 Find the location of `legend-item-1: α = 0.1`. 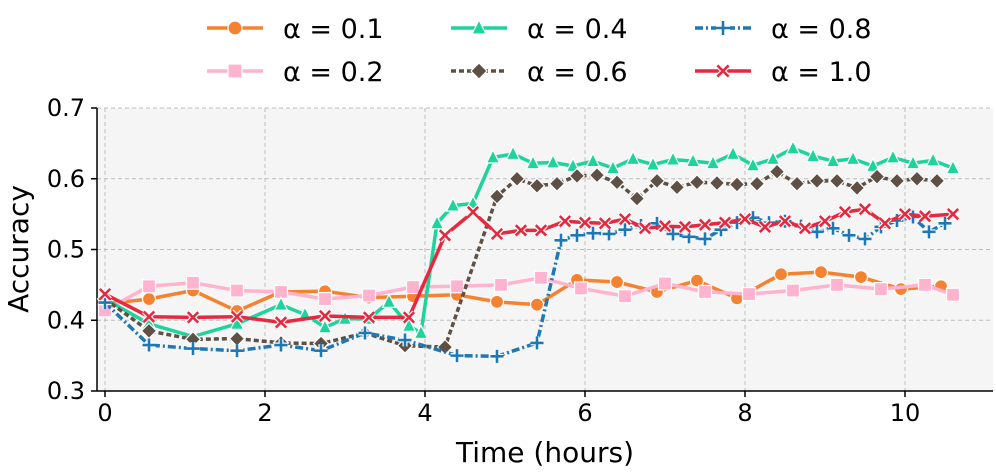

legend-item-1: α = 0.1 is located at coordinates (295, 29).